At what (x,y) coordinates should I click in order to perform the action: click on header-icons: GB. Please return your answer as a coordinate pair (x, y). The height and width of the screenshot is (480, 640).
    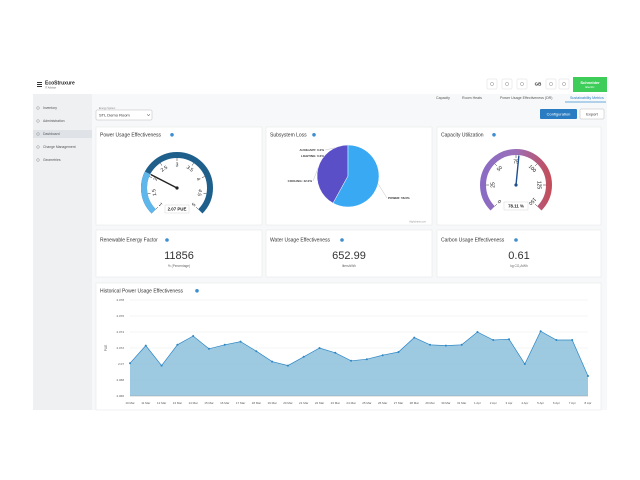
    Looking at the image, I should click on (528, 84).